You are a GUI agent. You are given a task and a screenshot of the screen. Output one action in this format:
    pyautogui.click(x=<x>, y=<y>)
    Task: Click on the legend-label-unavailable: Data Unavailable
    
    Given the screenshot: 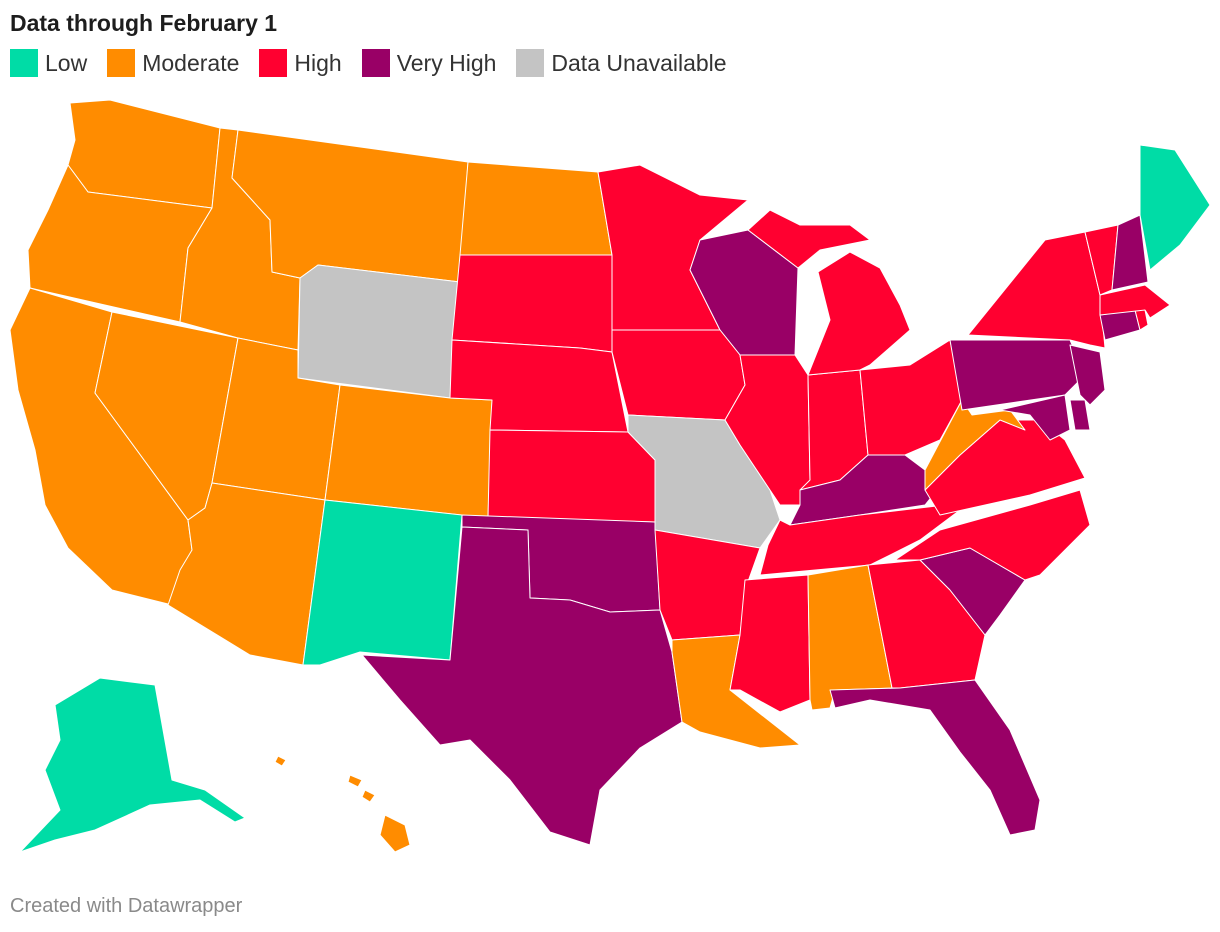 What is the action you would take?
    pyautogui.click(x=639, y=62)
    